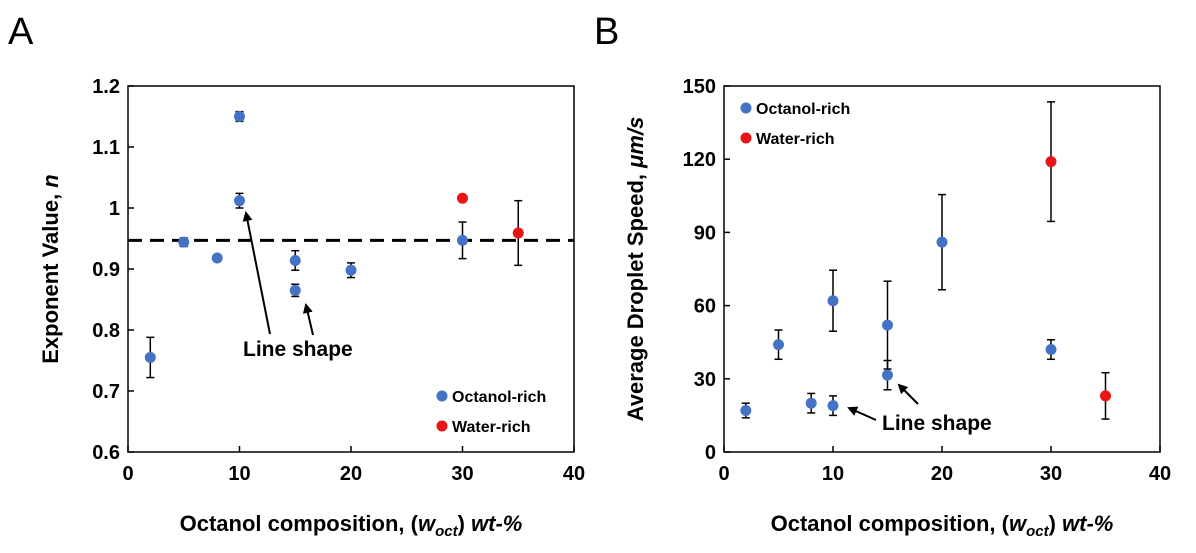 The image size is (1196, 553). I want to click on y-tick-label: 0, so click(710, 453).